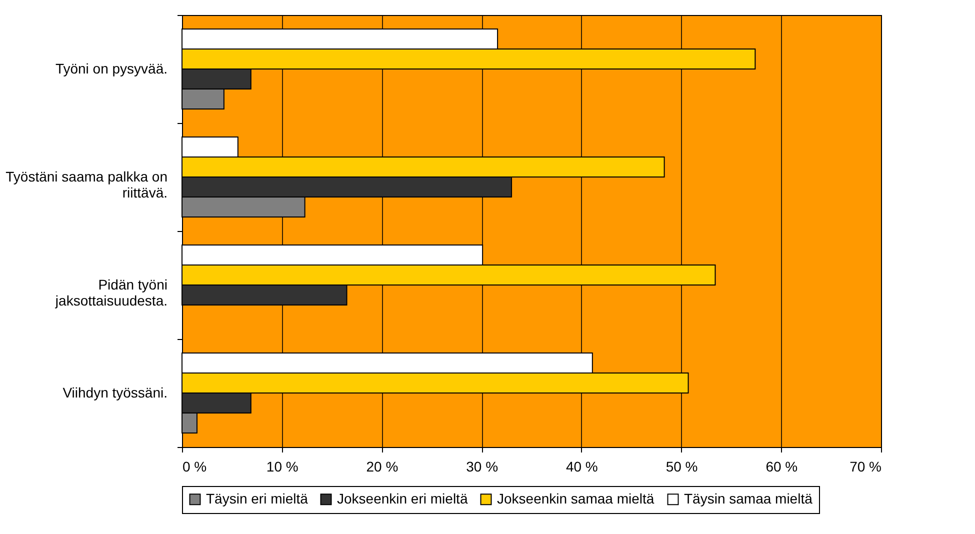  Describe the element at coordinates (111, 68) in the screenshot. I see `y-tick-label: Työni on pysyvää.` at that location.